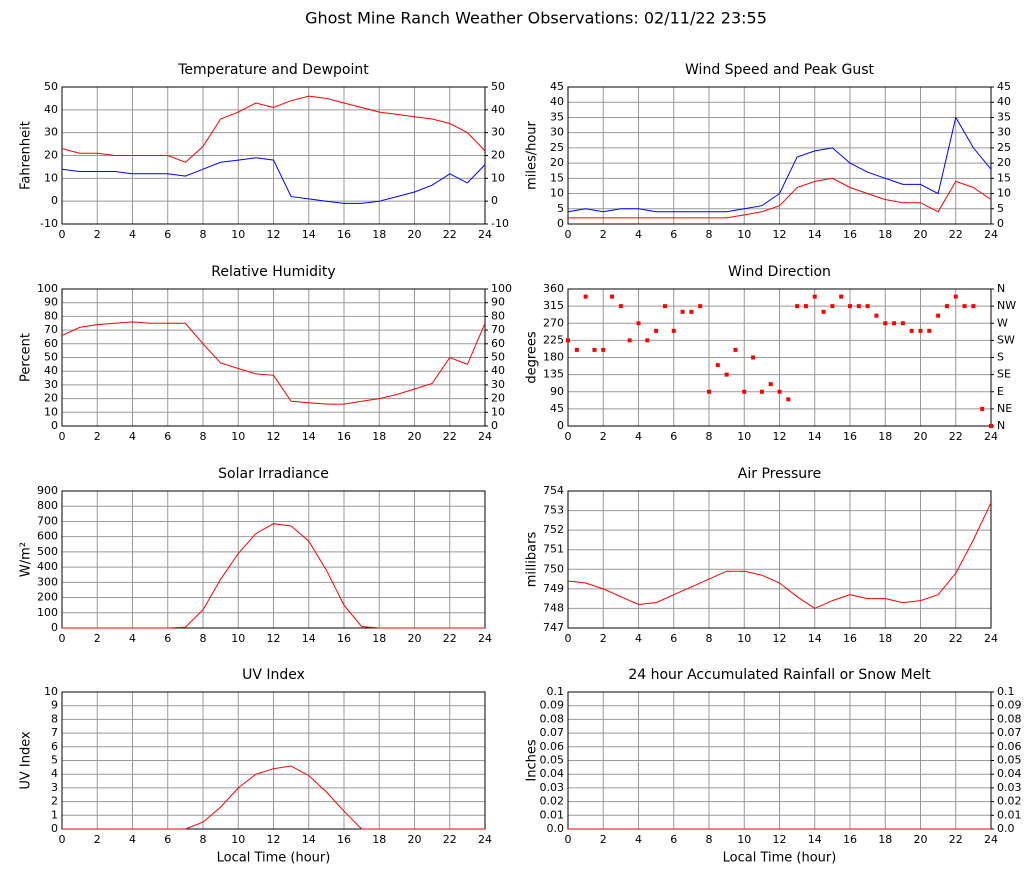 This screenshot has width=1027, height=882. What do you see at coordinates (47, 288) in the screenshot?
I see `y-tick-label: 100` at bounding box center [47, 288].